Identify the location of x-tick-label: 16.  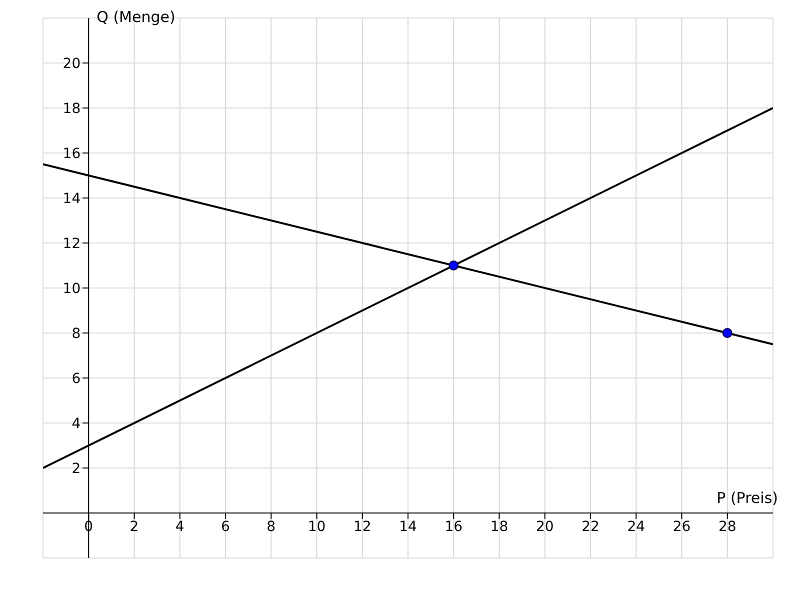
(453, 526).